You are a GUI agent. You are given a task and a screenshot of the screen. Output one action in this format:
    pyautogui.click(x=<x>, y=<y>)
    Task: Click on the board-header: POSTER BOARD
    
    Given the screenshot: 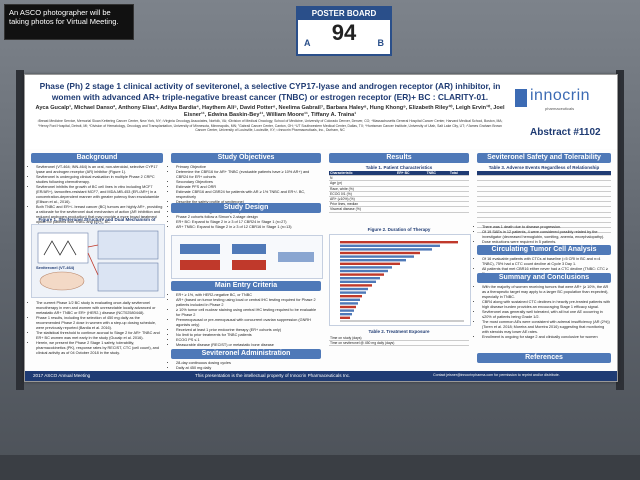 What is the action you would take?
    pyautogui.click(x=344, y=14)
    